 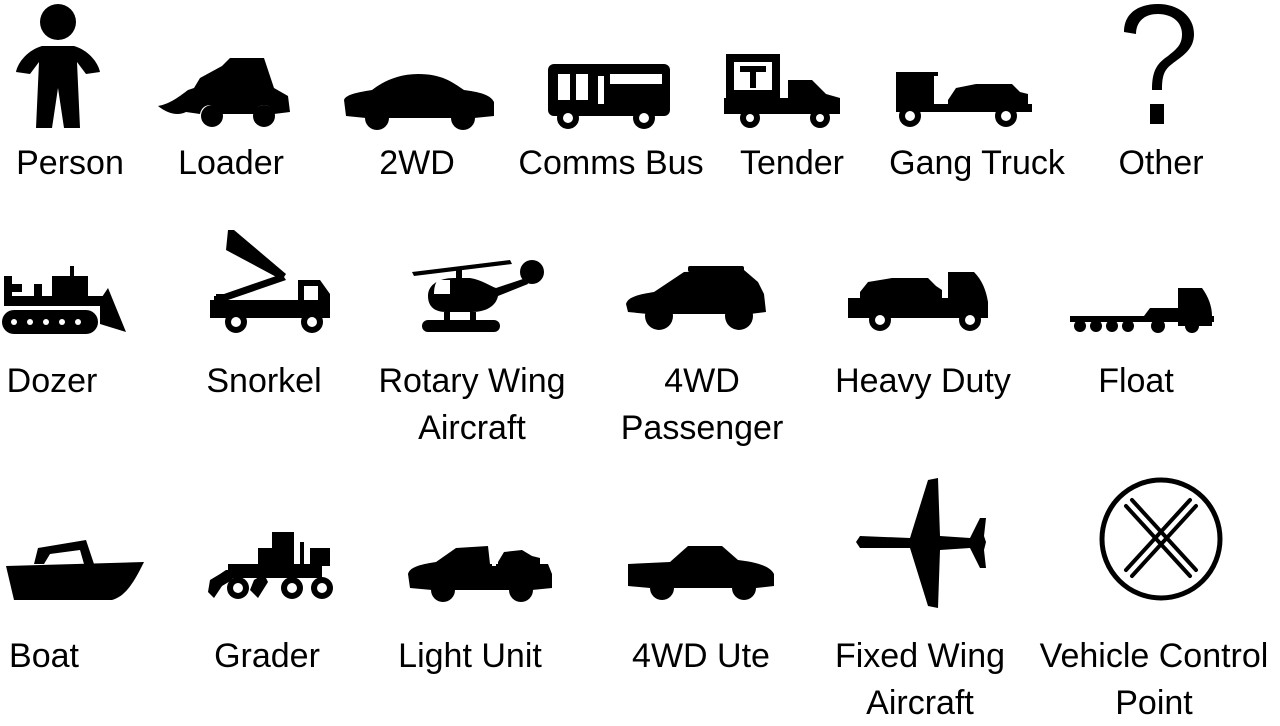 What do you see at coordinates (231, 163) in the screenshot?
I see `label-loader: Loader` at bounding box center [231, 163].